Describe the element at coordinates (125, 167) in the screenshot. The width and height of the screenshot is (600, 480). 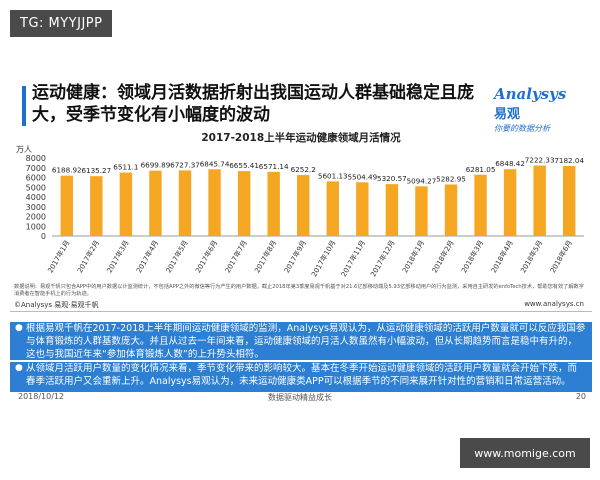
I see `bar-value-label: 6511.1` at that location.